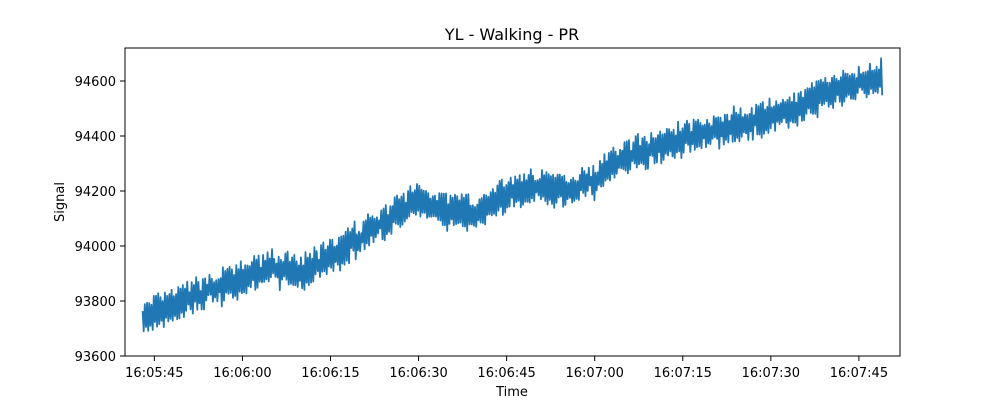  I want to click on y-tick-label: 94000, so click(95, 247).